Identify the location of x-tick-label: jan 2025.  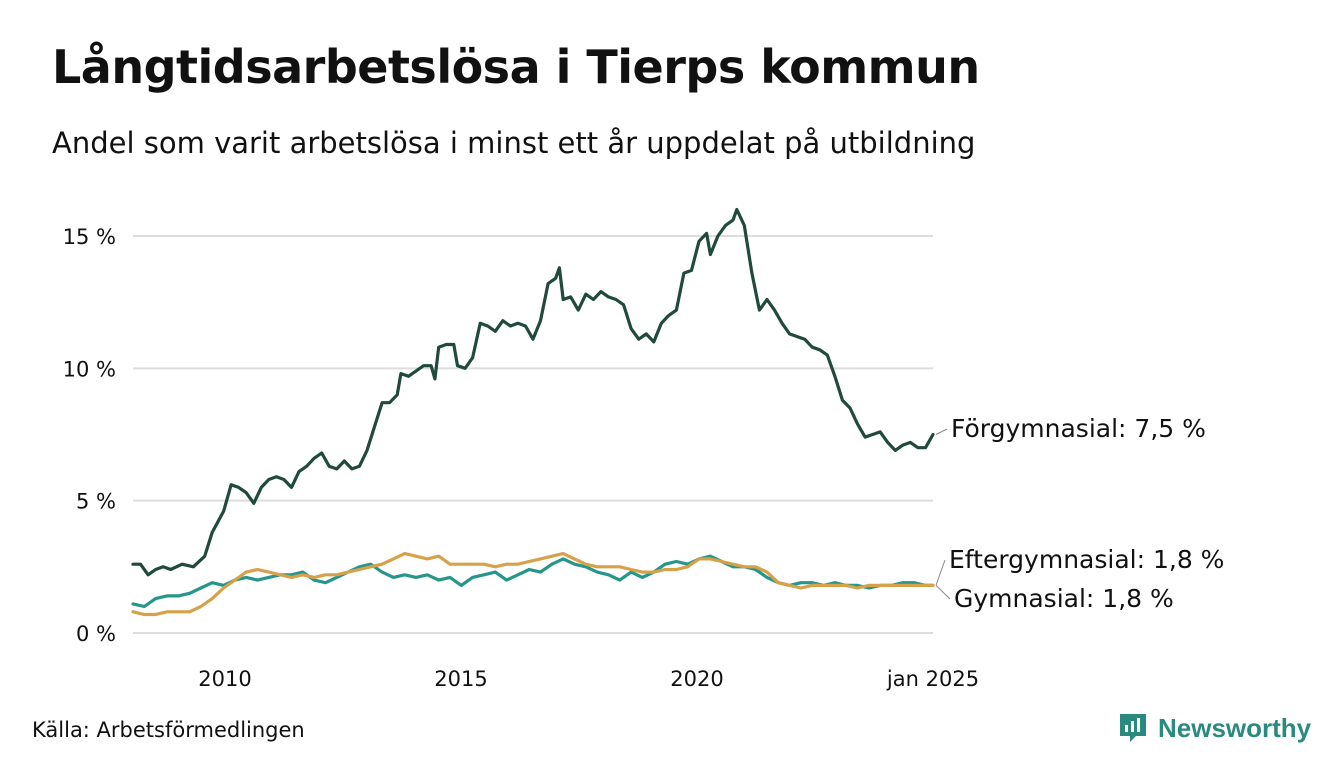
(932, 679).